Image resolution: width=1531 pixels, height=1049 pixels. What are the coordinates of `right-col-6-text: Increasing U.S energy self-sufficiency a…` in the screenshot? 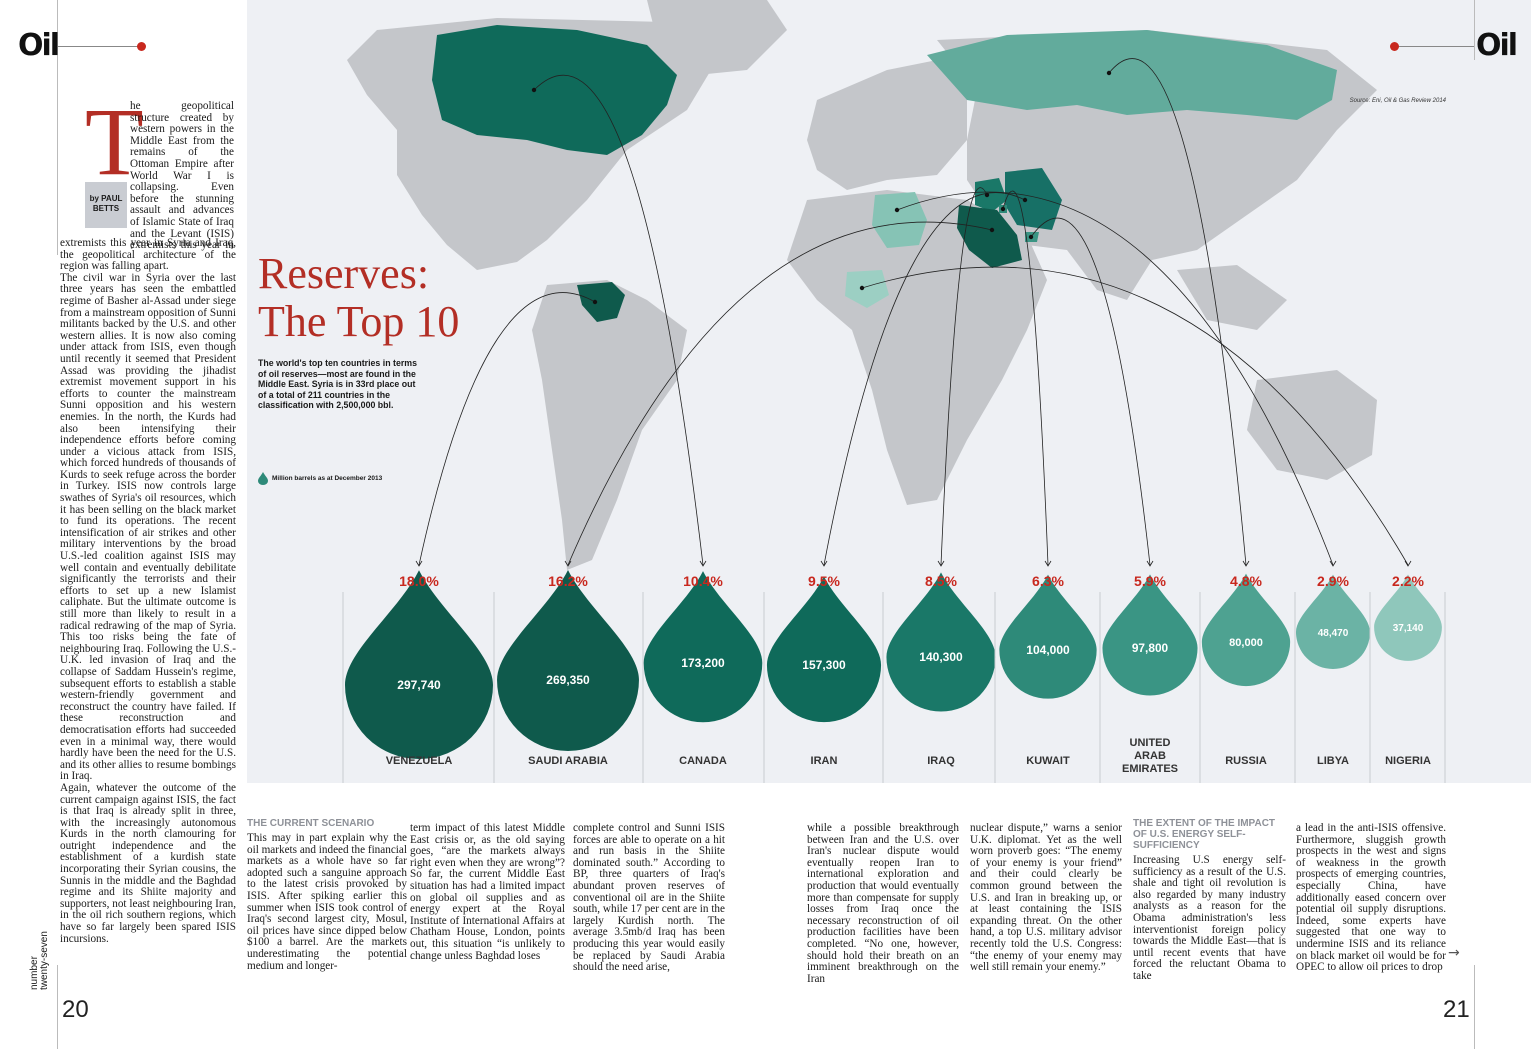 It's located at (1209, 918).